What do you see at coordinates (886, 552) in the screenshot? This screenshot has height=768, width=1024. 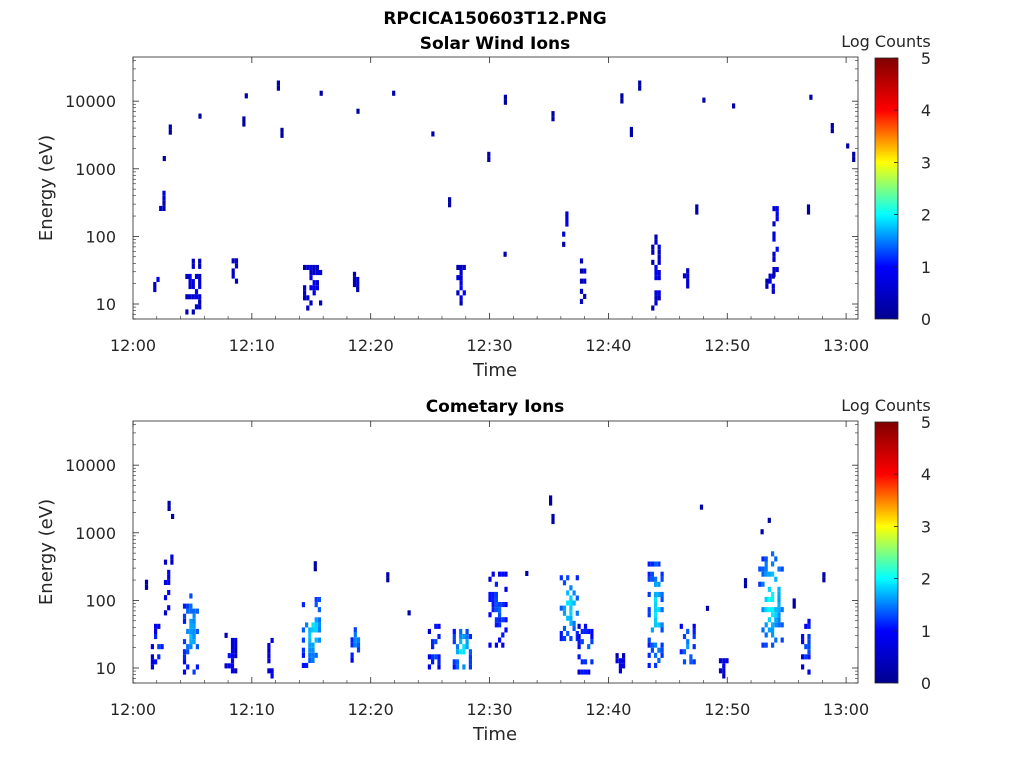 I see `colorbar` at bounding box center [886, 552].